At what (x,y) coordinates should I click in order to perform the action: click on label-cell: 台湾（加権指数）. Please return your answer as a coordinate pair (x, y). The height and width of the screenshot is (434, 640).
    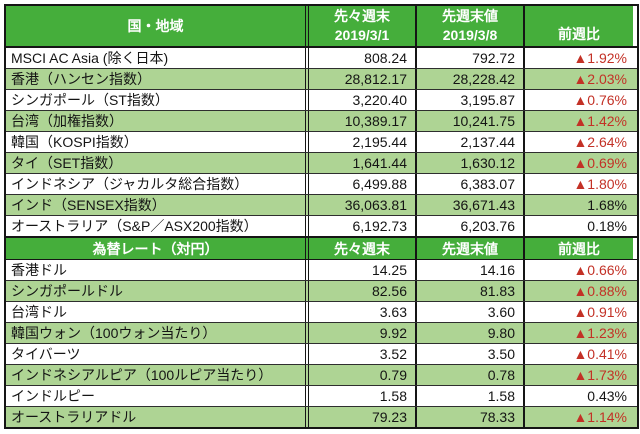
    Looking at the image, I should click on (67, 121).